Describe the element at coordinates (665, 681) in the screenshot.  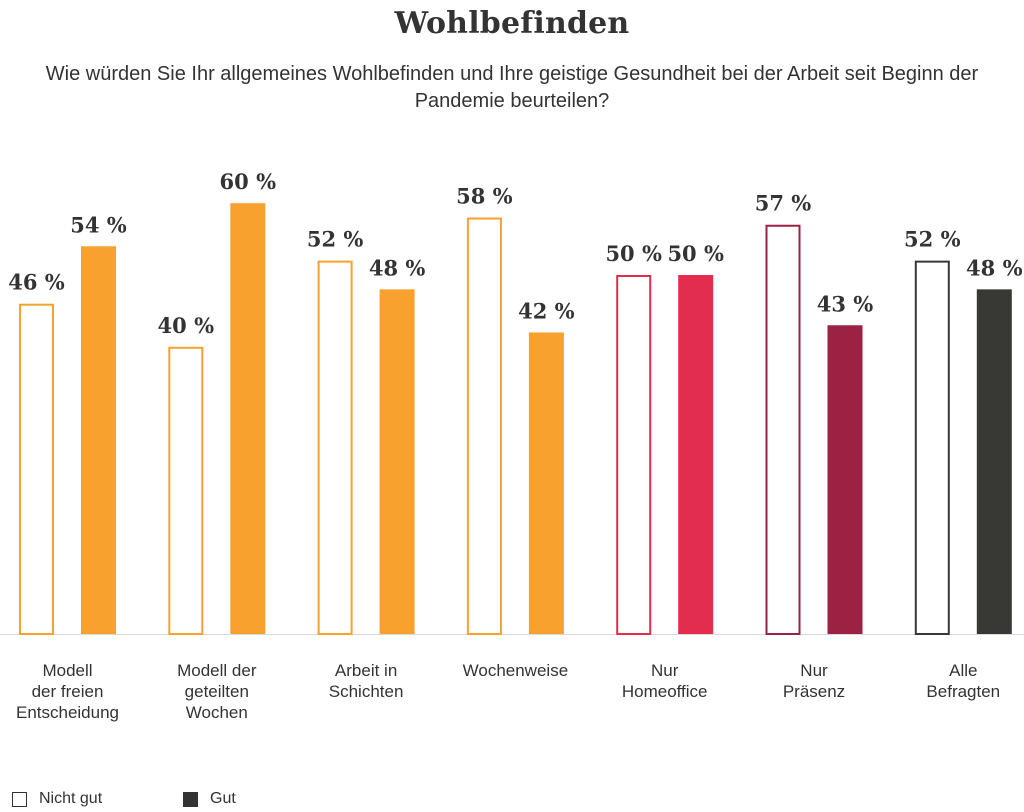
I see `category-label-5: Nur Homeoffice` at that location.